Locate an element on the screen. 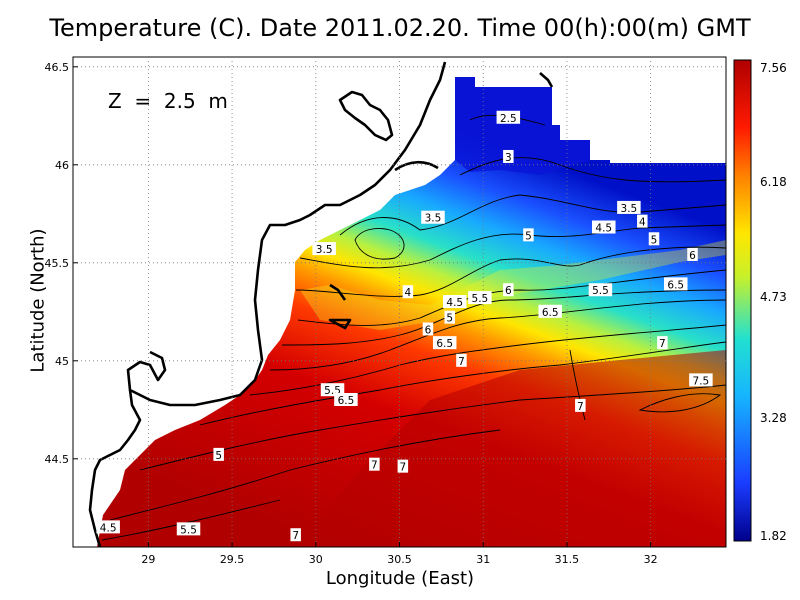 This screenshot has width=800, height=600. y-ticks: 46.5 46 45.5 45 44.5 is located at coordinates (61, 263).